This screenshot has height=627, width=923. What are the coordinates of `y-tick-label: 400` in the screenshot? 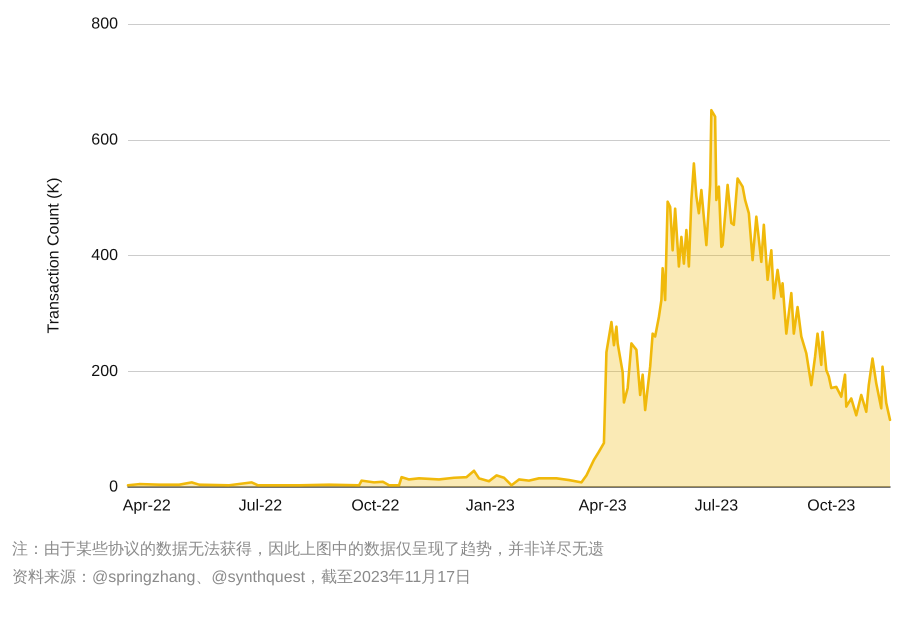 It's located at (104, 255).